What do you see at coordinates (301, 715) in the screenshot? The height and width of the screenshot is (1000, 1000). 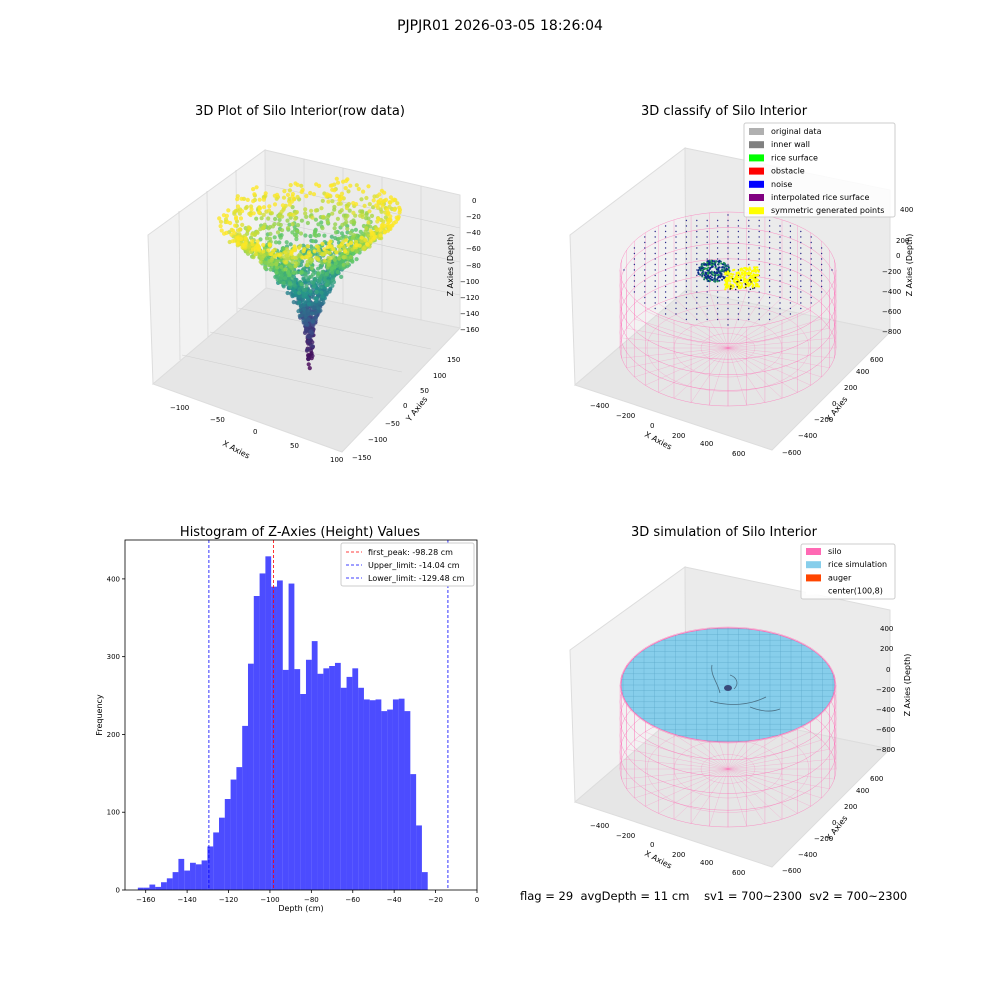 I see `histogram-axes-frame` at bounding box center [301, 715].